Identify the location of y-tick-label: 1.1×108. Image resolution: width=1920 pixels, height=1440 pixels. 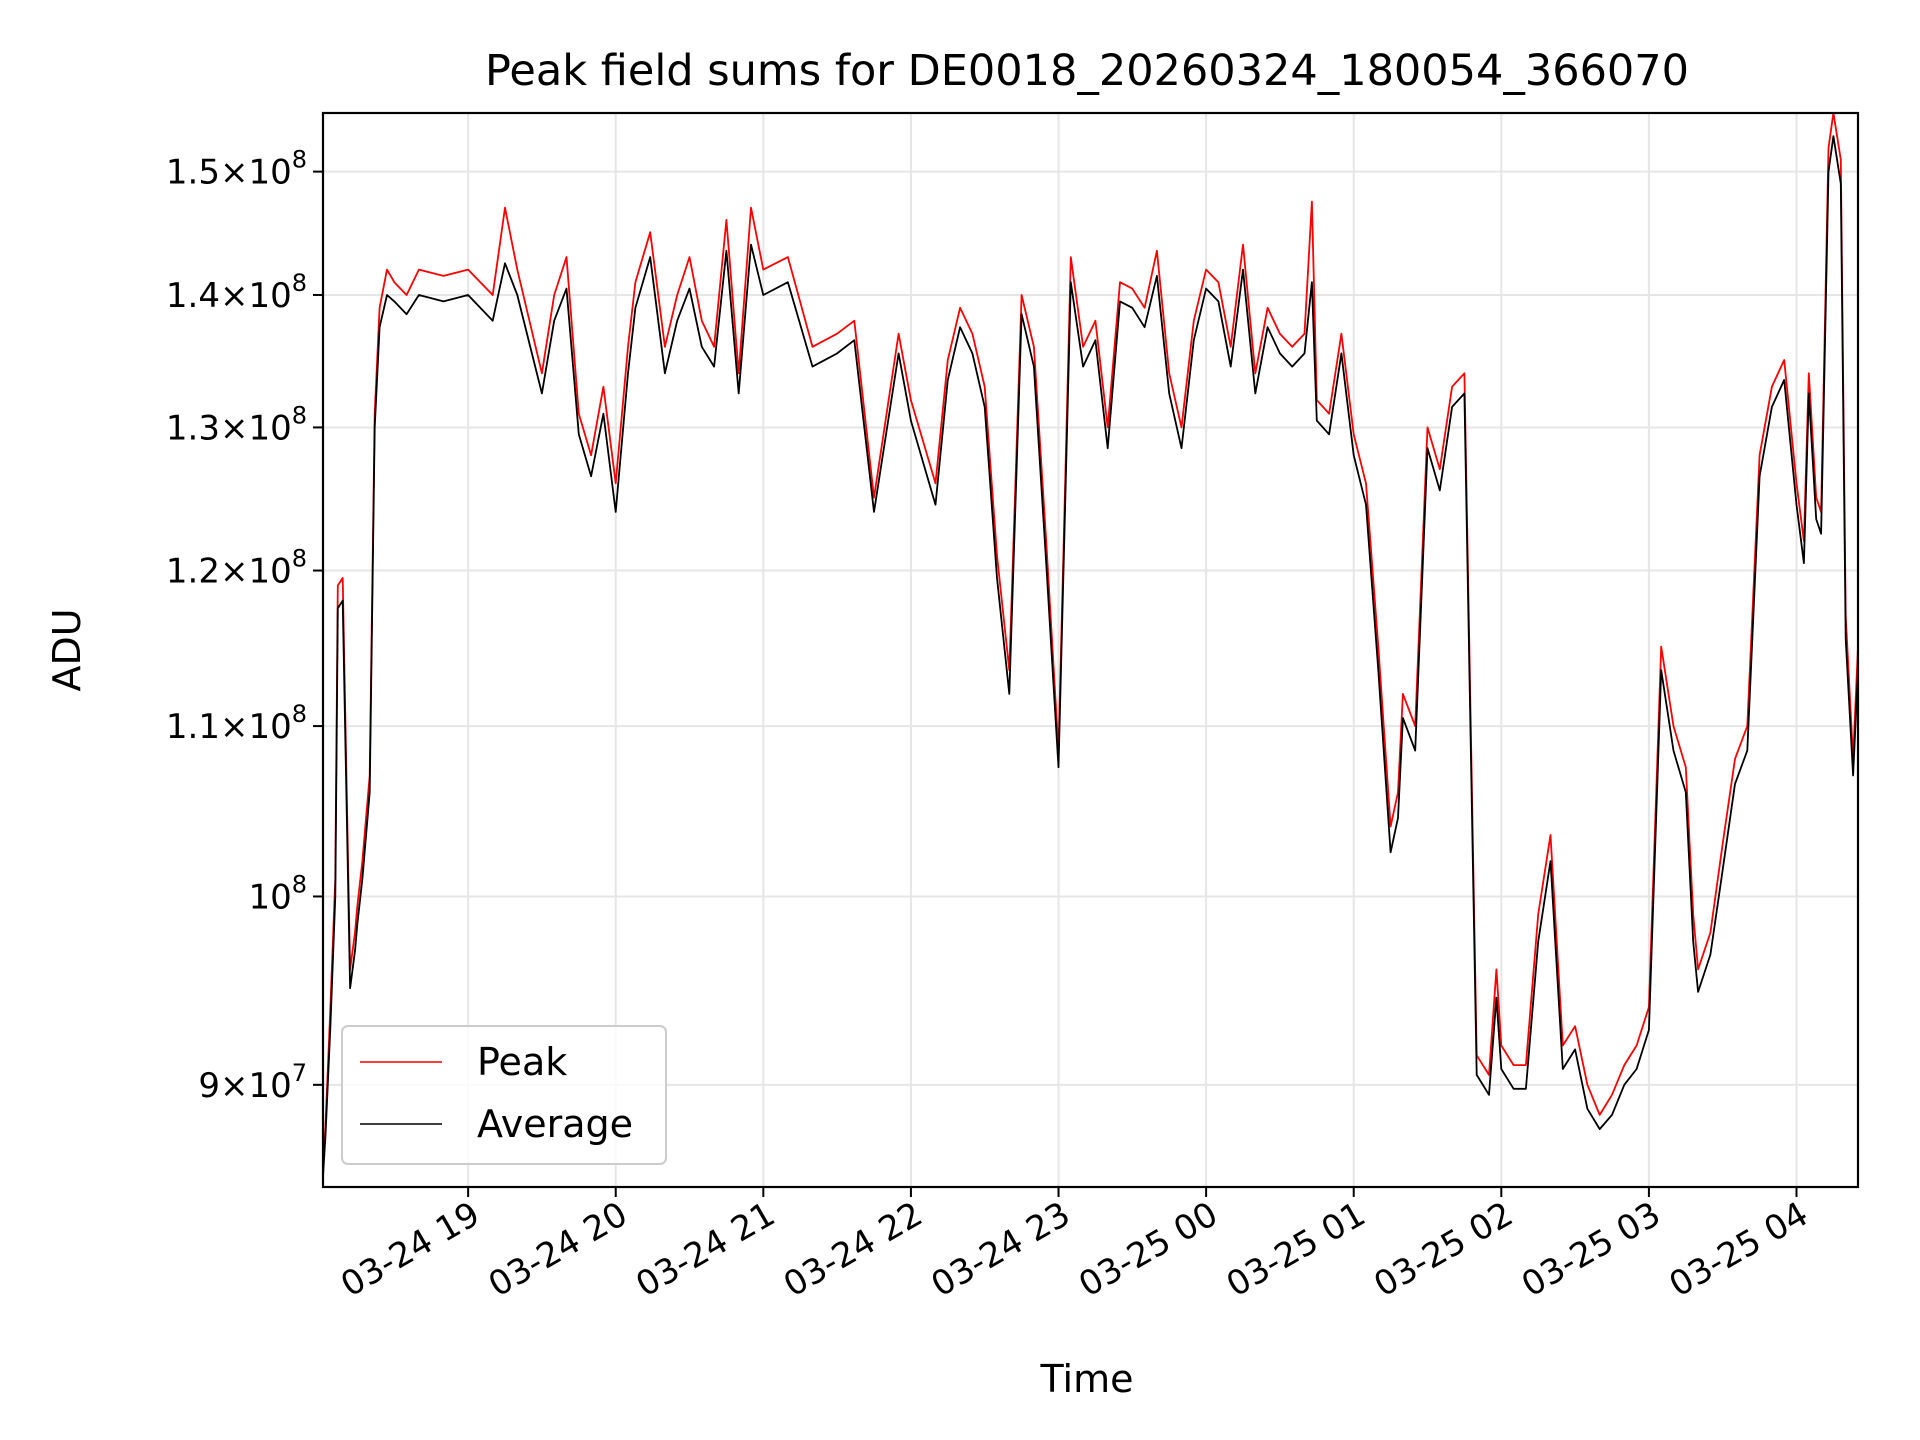
(236, 723).